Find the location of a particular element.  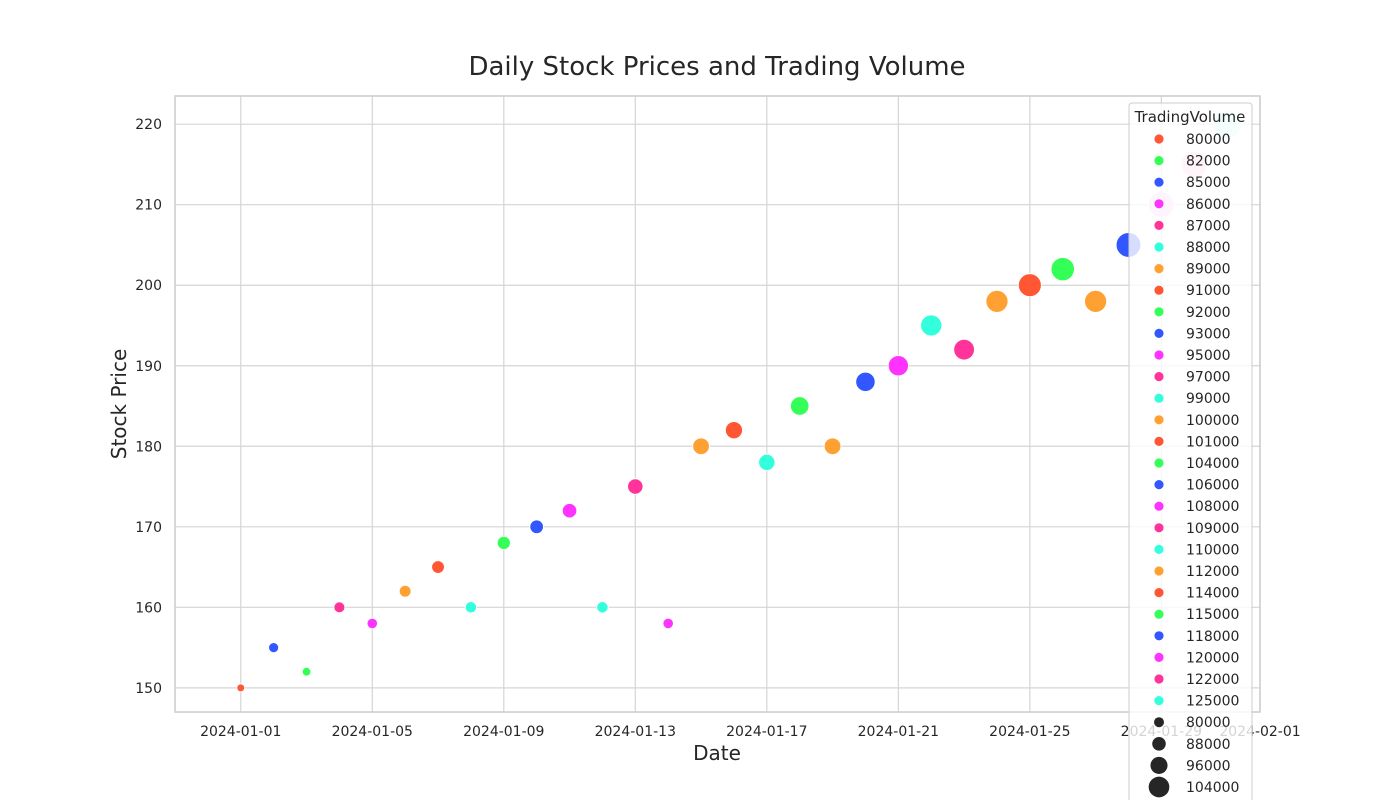

legend-size-label: 96000 is located at coordinates (1208, 766).